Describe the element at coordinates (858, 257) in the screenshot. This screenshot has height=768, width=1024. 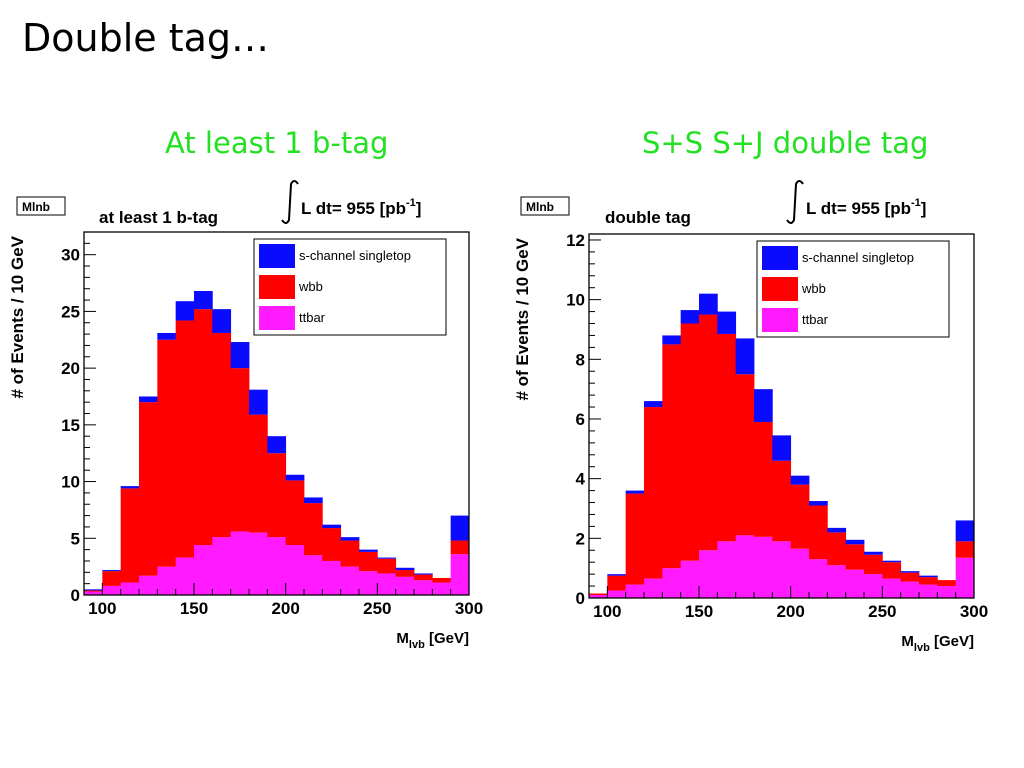
I see `legend-label: s-channel singletop` at that location.